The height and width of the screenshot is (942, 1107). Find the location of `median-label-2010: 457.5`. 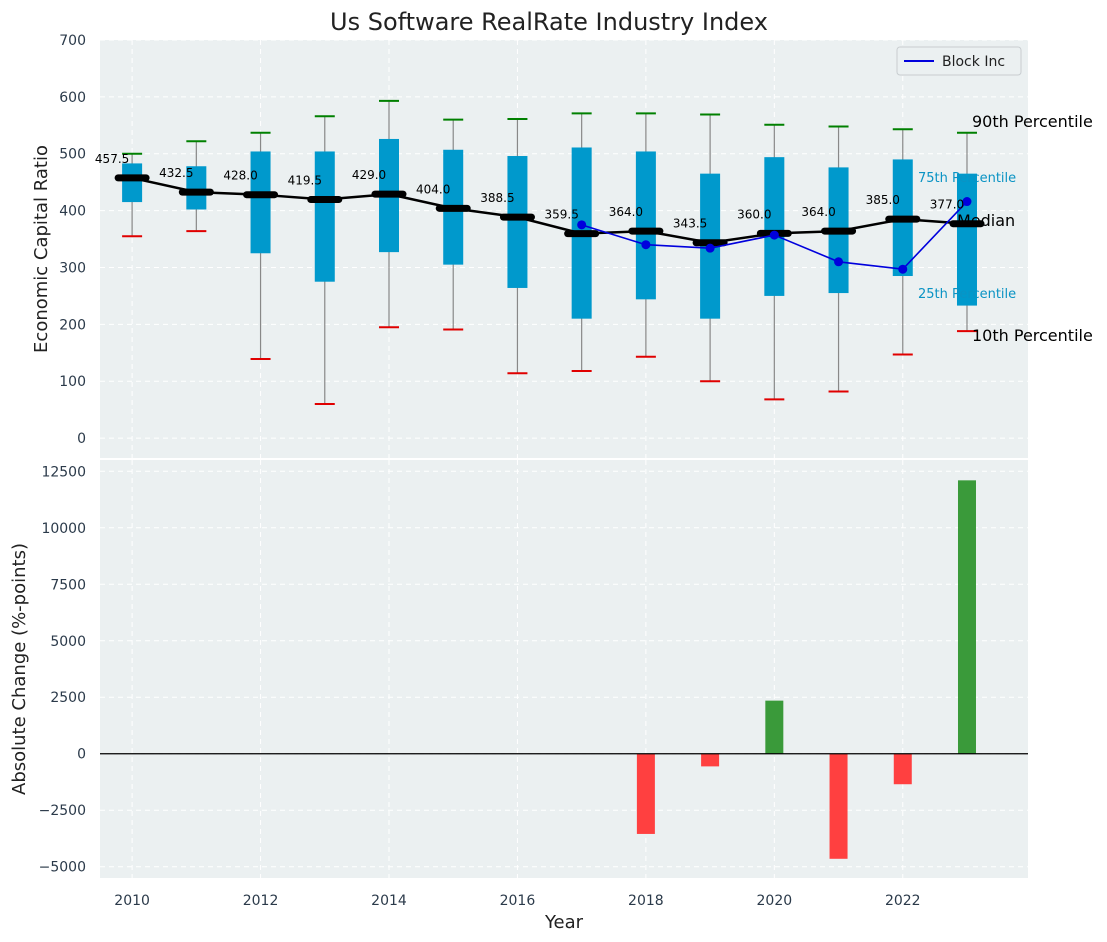

median-label-2010: 457.5 is located at coordinates (112, 159).